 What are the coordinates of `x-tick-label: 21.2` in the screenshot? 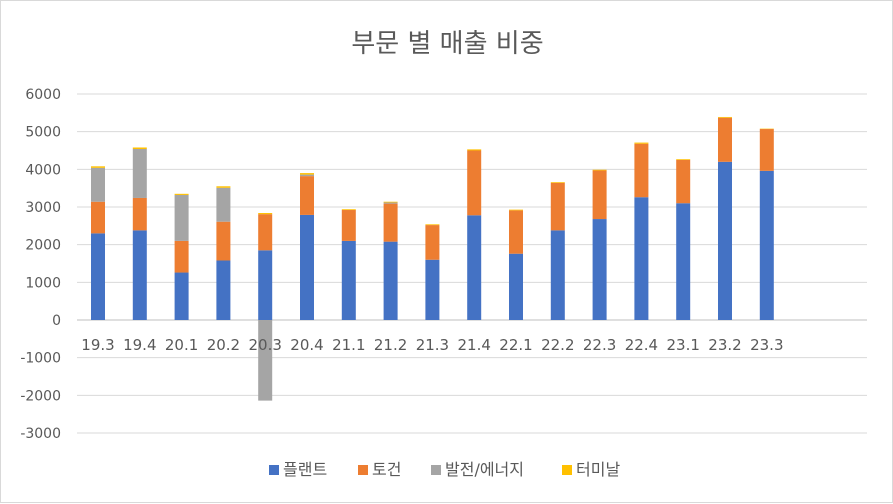 It's located at (390, 345).